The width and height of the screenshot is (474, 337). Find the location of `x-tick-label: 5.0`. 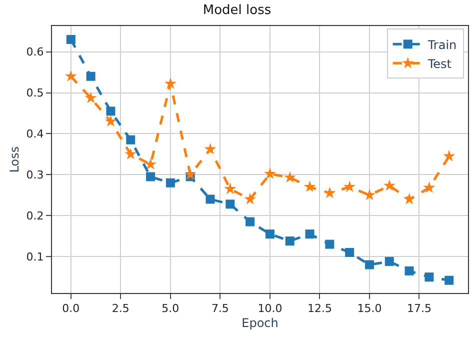

x-tick-label: 5.0 is located at coordinates (171, 309).